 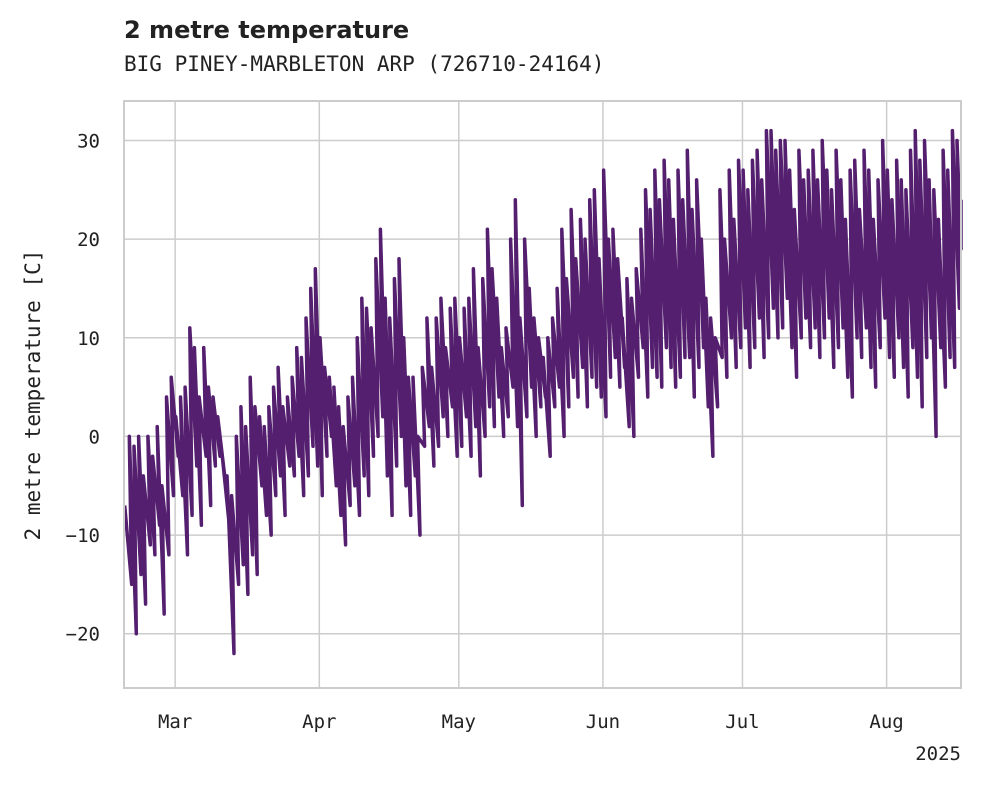 I want to click on x-tick-label: Jul, so click(x=742, y=722).